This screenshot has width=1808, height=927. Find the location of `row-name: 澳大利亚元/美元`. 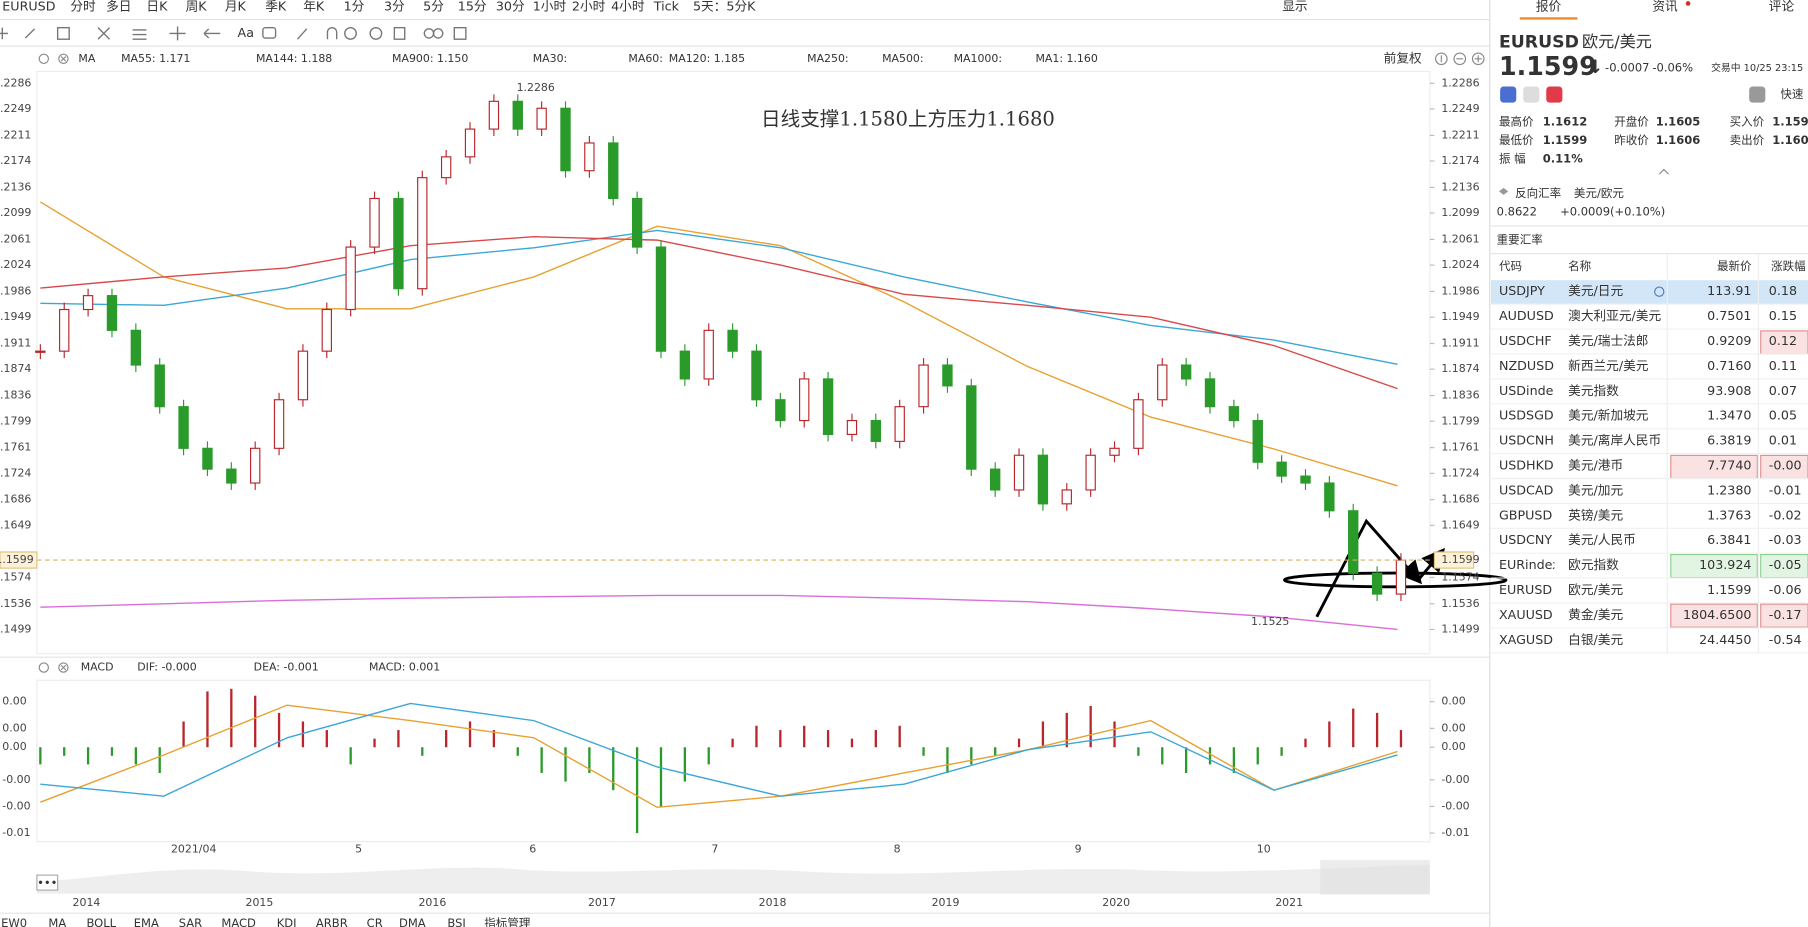

row-name: 澳大利亚元/美元 is located at coordinates (1614, 315).